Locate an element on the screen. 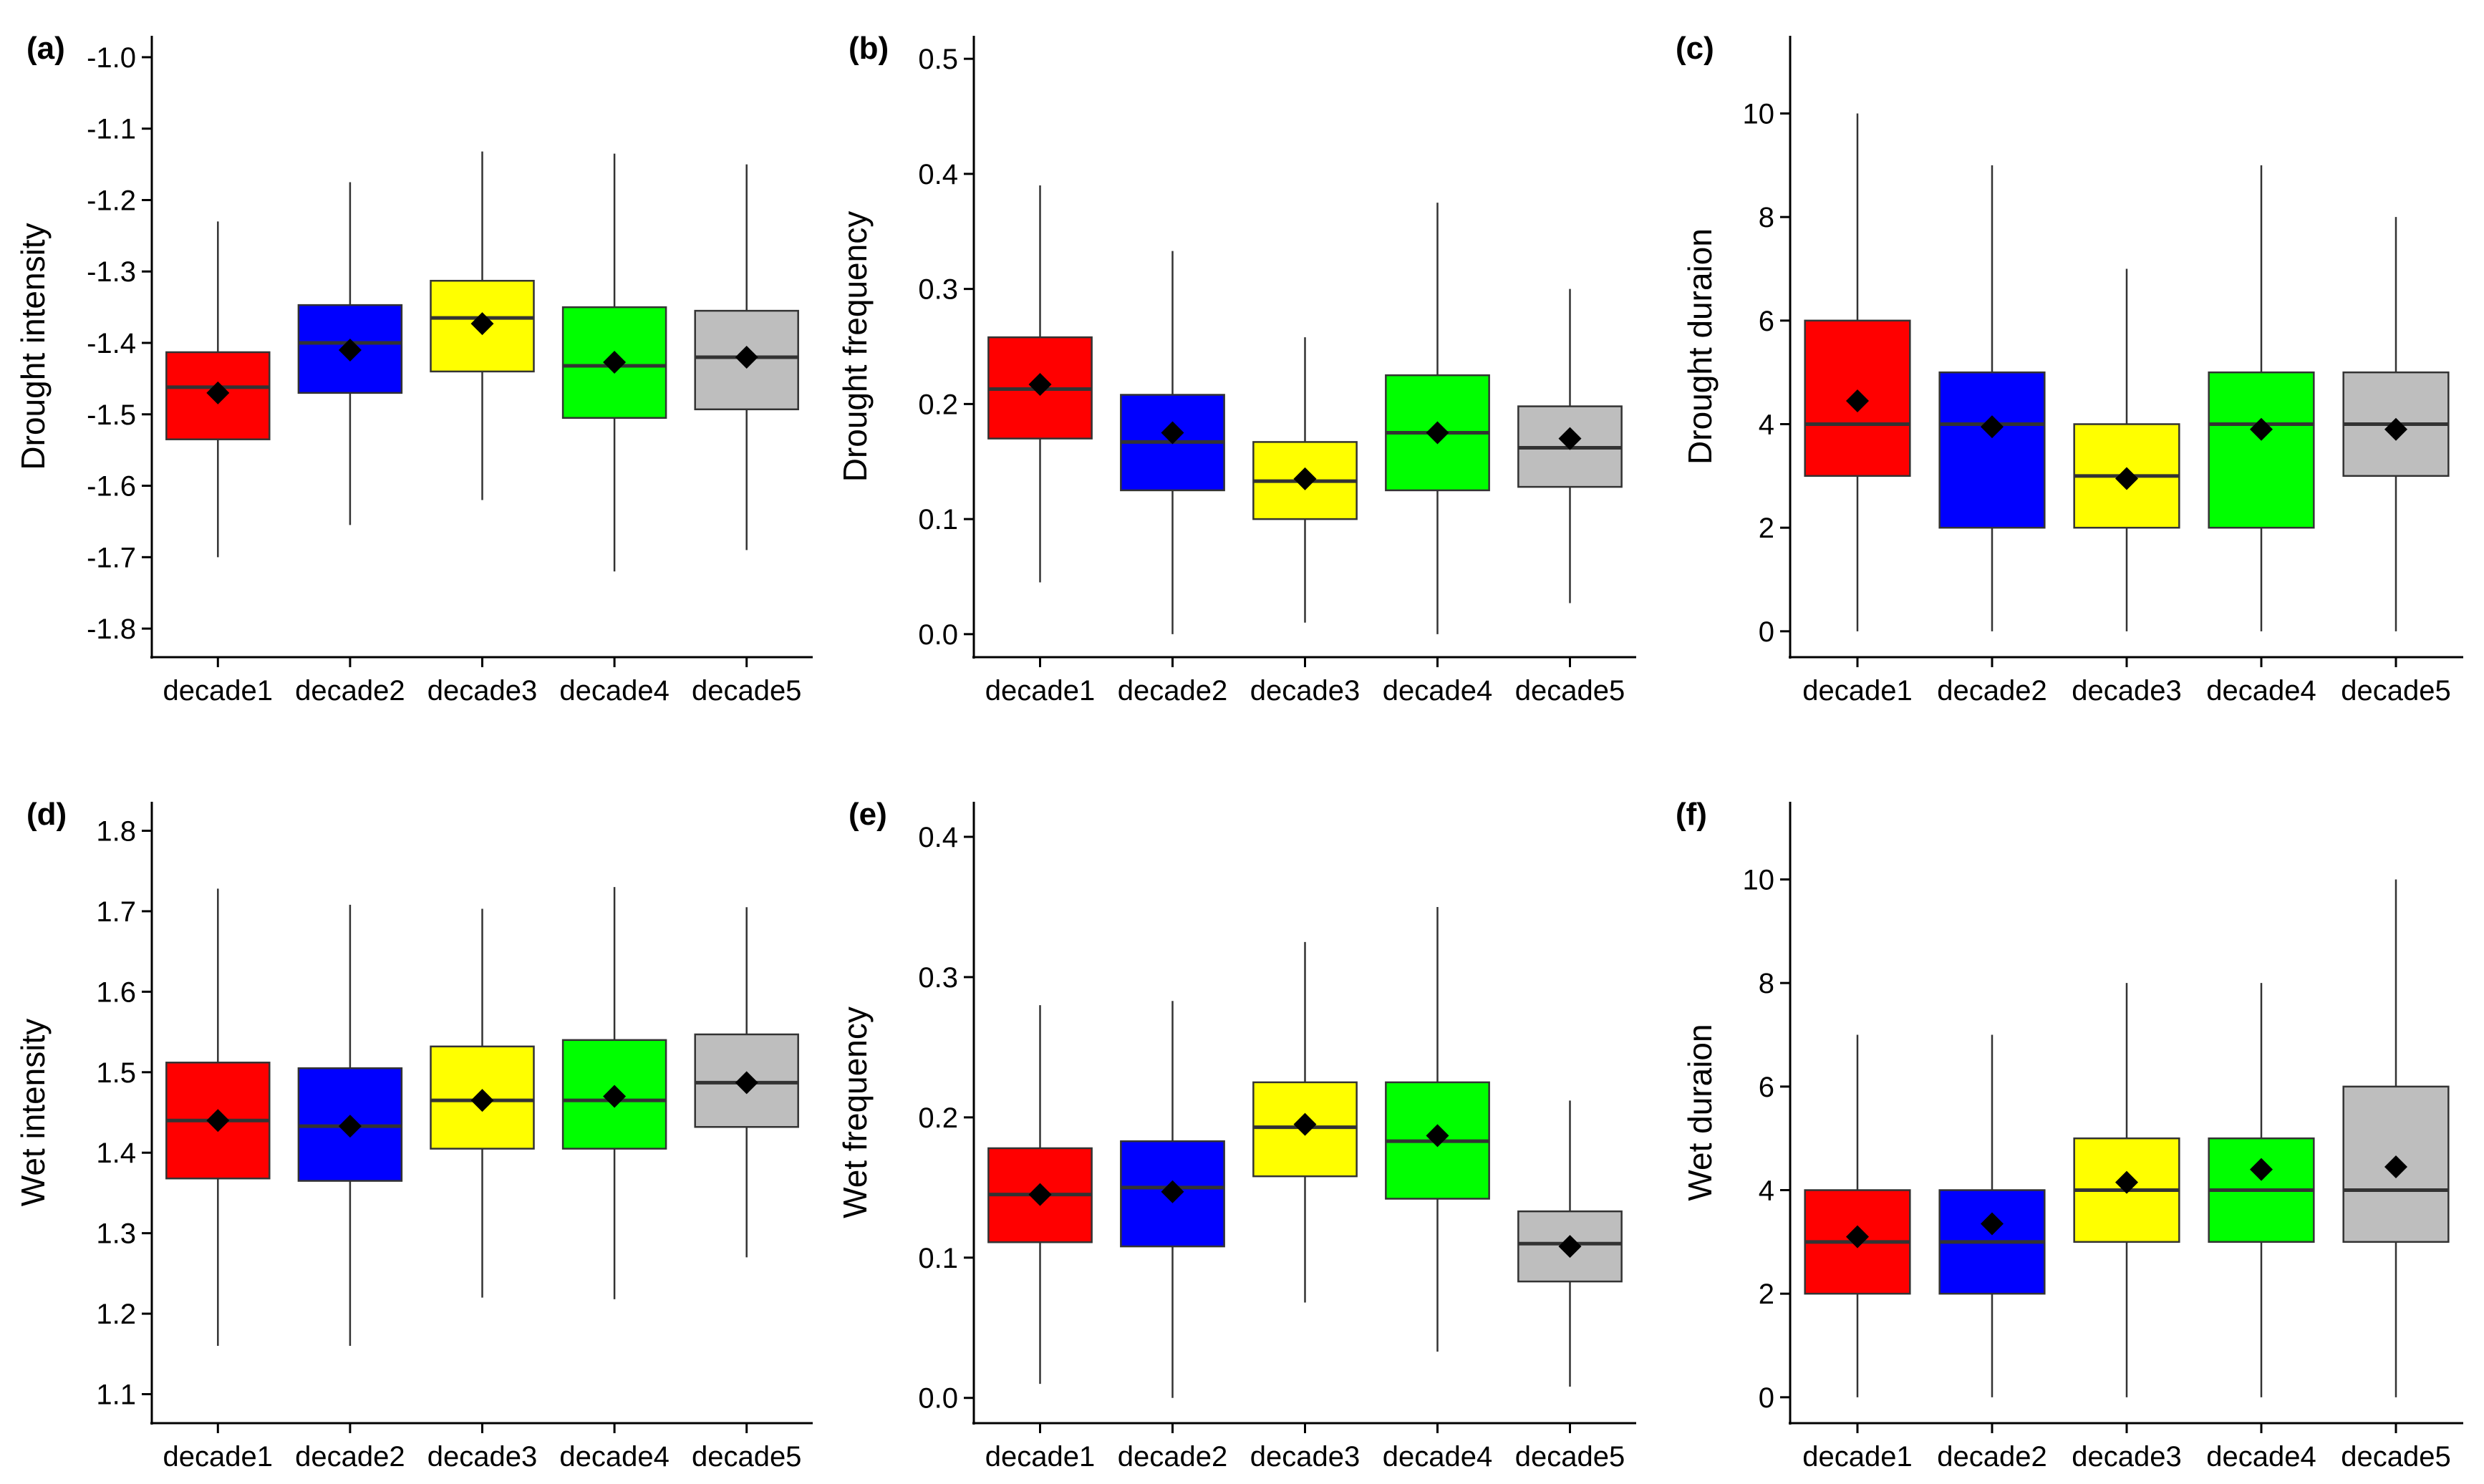  y-tick-label: 1.6 is located at coordinates (116, 992).